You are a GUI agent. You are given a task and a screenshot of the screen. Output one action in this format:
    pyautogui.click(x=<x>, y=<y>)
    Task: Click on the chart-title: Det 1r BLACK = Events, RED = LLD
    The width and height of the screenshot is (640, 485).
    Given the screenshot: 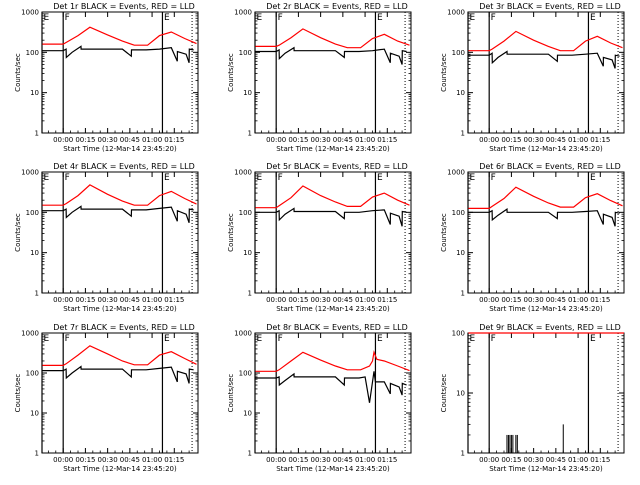 What is the action you would take?
    pyautogui.click(x=124, y=6)
    